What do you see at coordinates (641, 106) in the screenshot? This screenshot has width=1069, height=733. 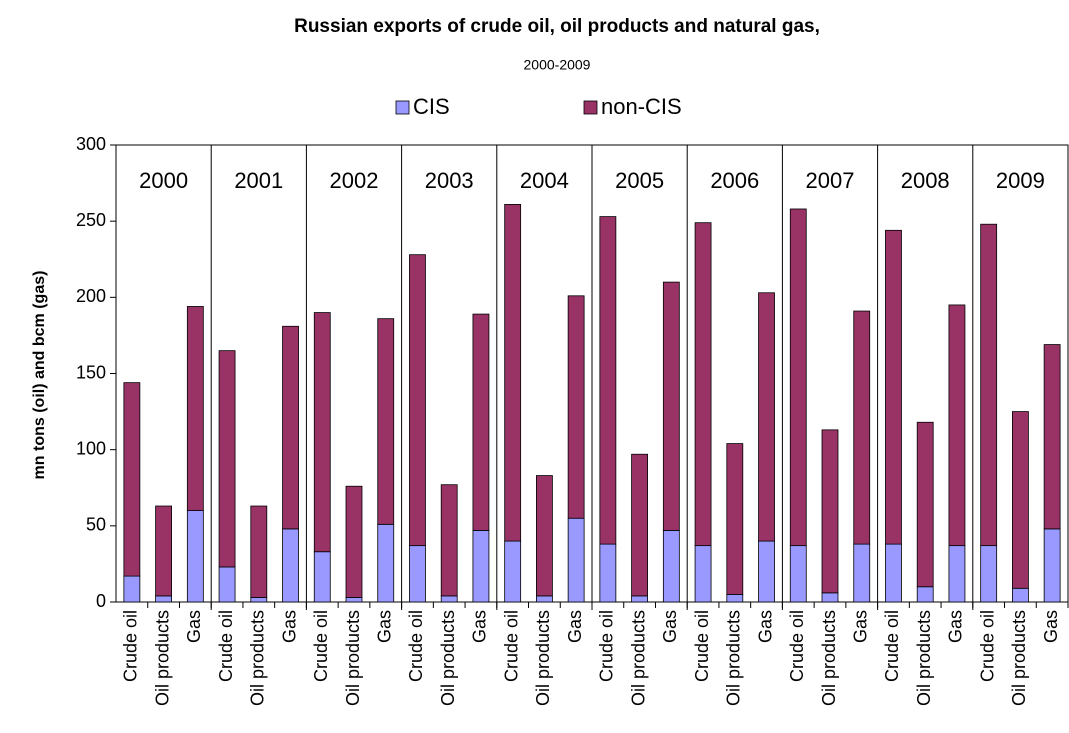 I see `legend-label: non-CIS` at bounding box center [641, 106].